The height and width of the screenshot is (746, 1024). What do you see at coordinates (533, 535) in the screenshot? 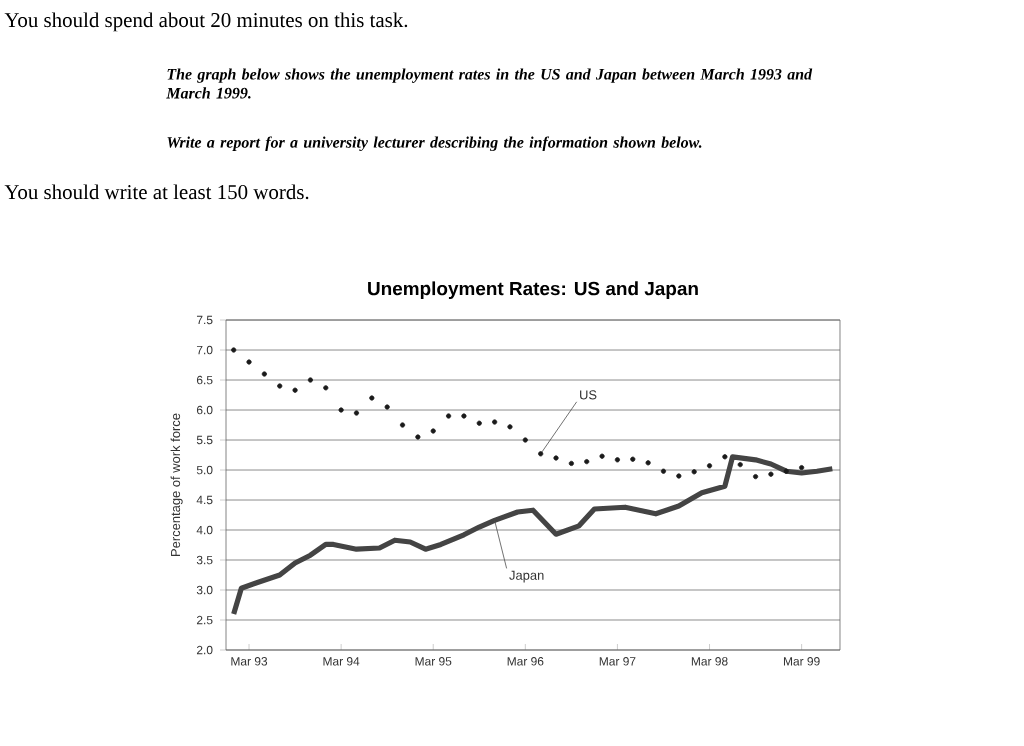
I see `line-series` at bounding box center [533, 535].